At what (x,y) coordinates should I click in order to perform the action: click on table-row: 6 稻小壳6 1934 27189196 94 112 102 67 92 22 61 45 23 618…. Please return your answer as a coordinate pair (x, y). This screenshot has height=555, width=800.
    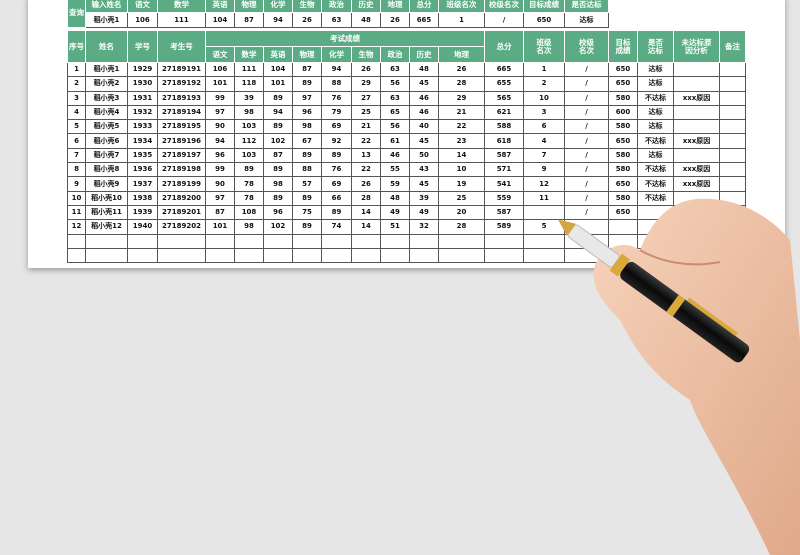
    Looking at the image, I should click on (406, 141).